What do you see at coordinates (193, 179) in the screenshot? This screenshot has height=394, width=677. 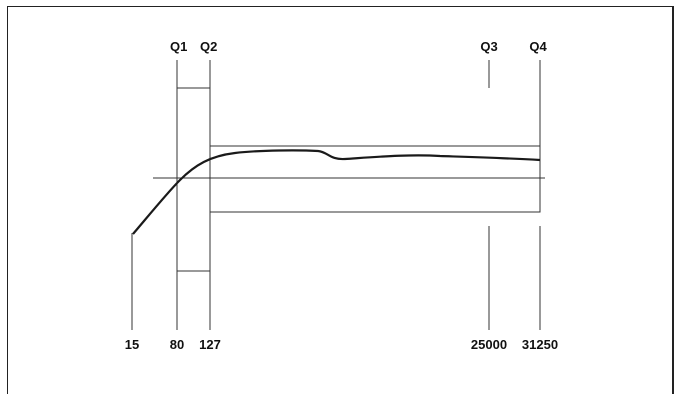 I see `channel-mask` at bounding box center [193, 179].